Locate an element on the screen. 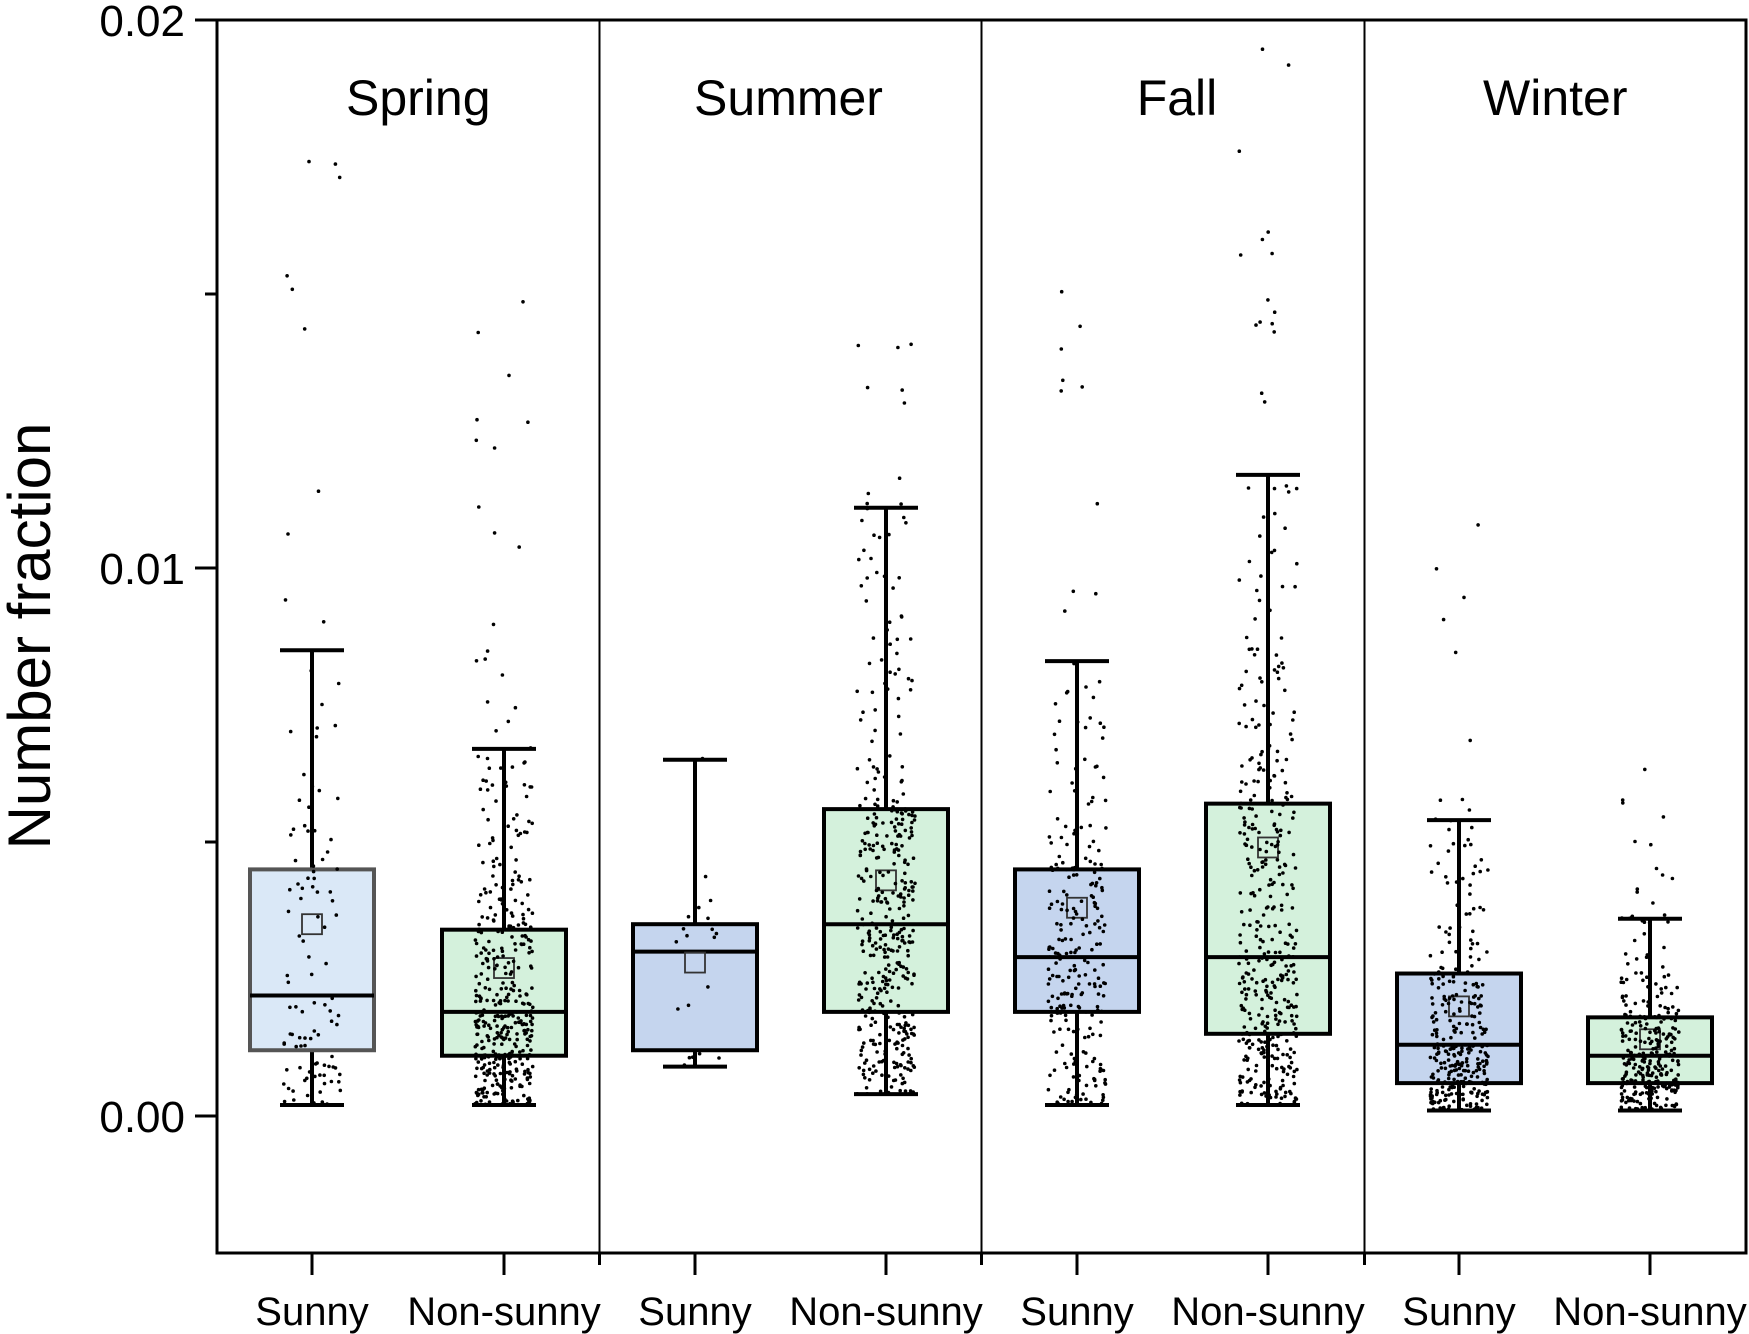 The width and height of the screenshot is (1749, 1334). season-label-summer: Summer is located at coordinates (788, 98).